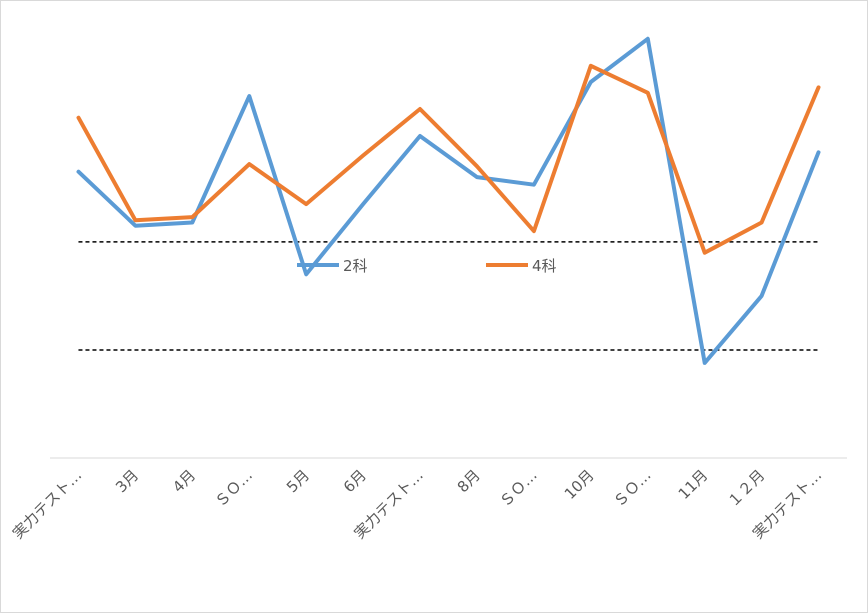 This screenshot has height=614, width=868. Describe the element at coordinates (184, 481) in the screenshot. I see `x-tick-label: 4月` at that location.